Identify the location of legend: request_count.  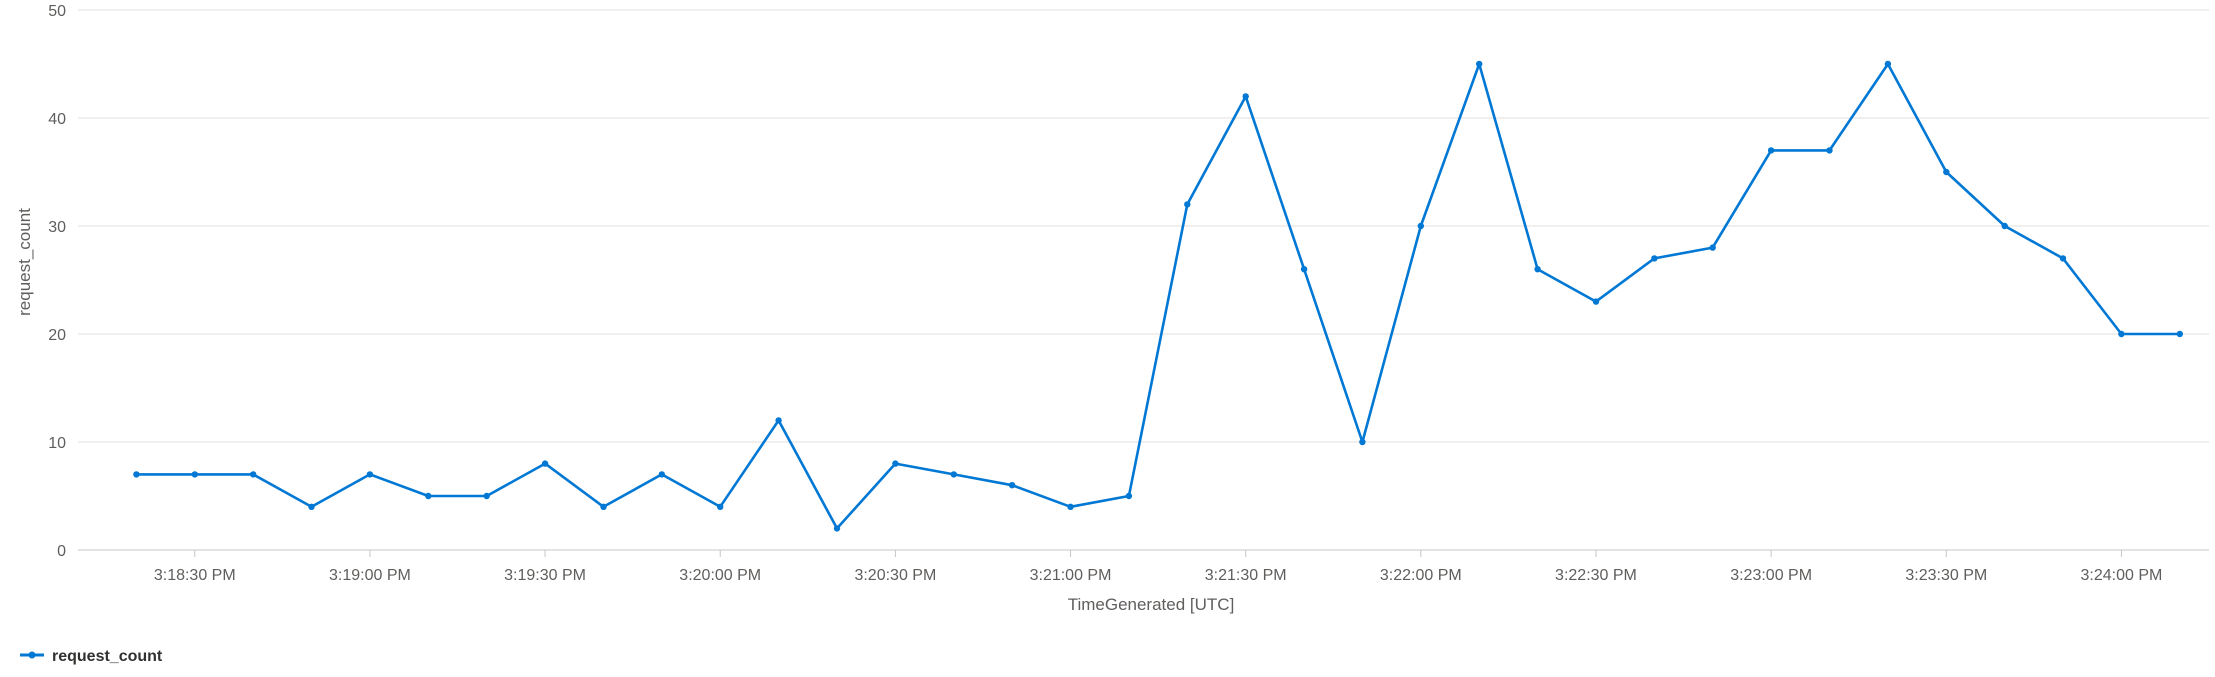
(91, 656).